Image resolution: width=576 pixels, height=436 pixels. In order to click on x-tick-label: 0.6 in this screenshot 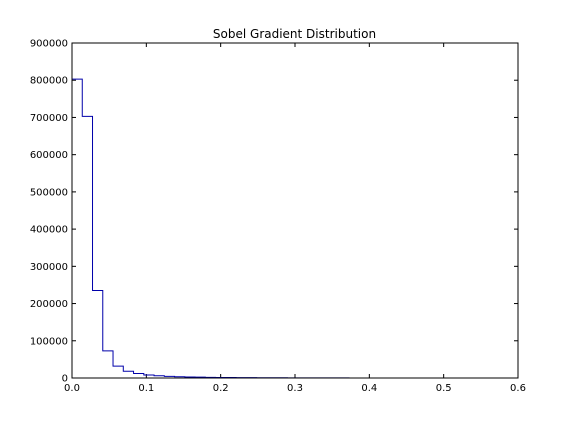, I will do `click(518, 388)`.